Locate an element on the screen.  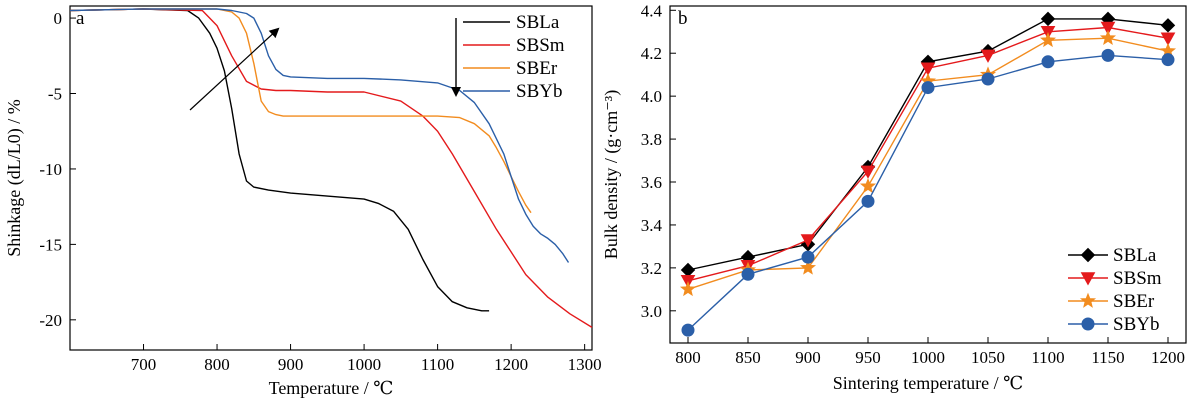
x-axis-label: Temperature / ℃ is located at coordinates (331, 388).